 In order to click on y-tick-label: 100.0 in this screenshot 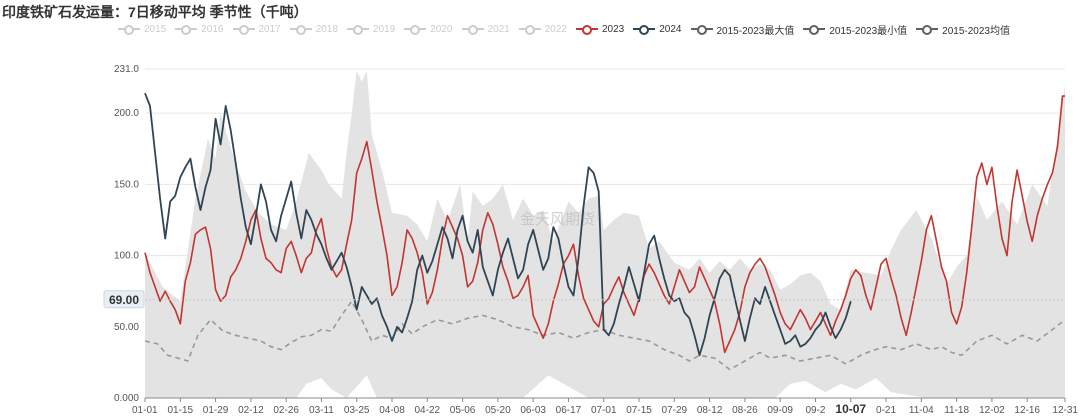, I will do `click(126, 256)`.